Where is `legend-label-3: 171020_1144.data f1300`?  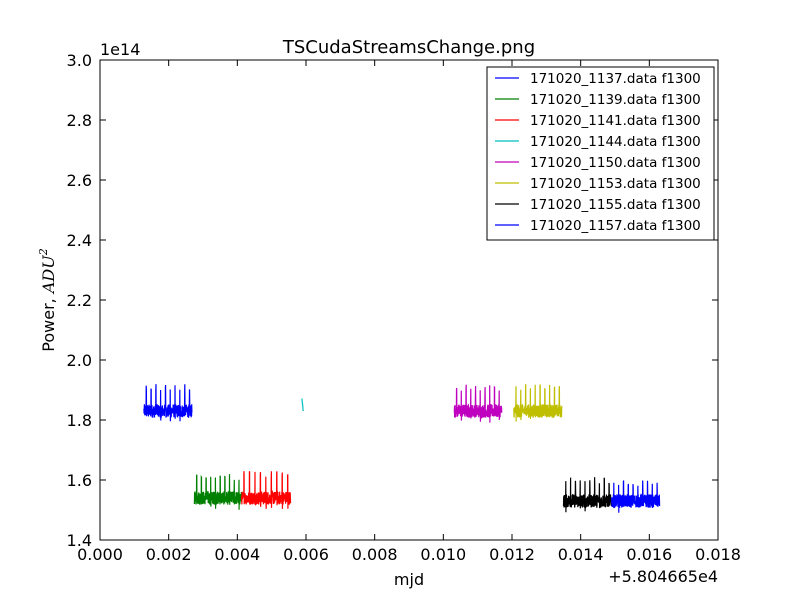
legend-label-3: 171020_1144.data f1300 is located at coordinates (615, 142).